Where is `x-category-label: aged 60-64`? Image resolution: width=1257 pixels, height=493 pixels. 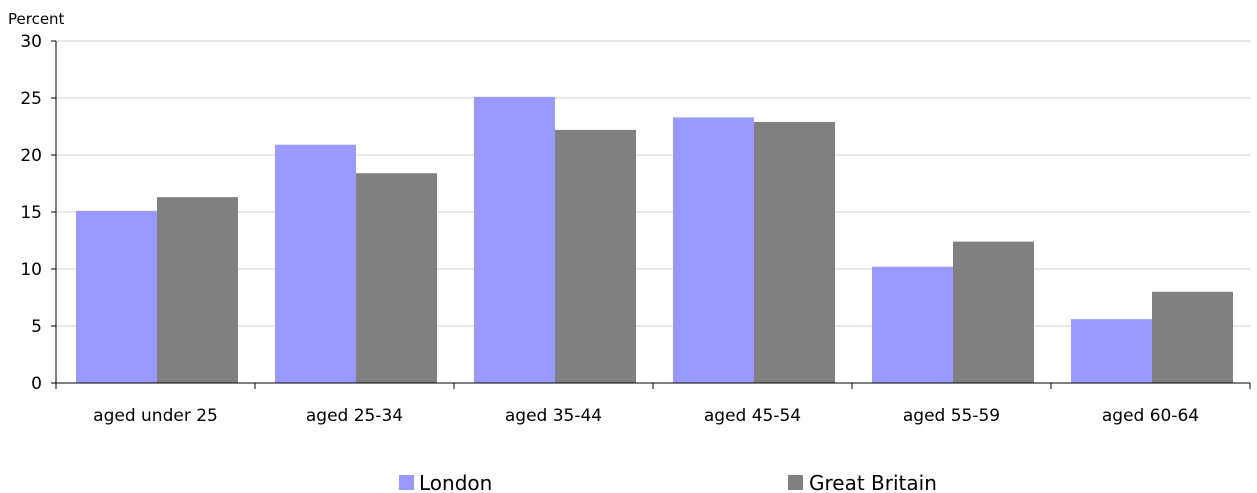 x-category-label: aged 60-64 is located at coordinates (1150, 416).